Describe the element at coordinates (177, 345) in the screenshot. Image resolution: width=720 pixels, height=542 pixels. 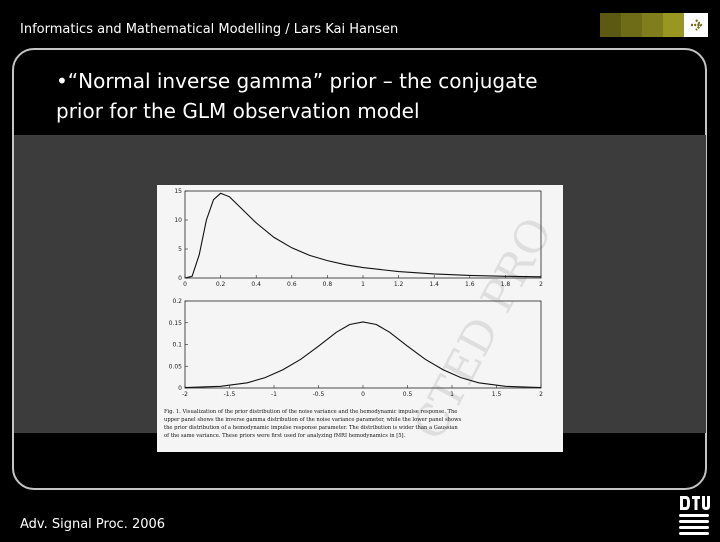
I see `bottom-chart-ytick-label: 0.1` at that location.